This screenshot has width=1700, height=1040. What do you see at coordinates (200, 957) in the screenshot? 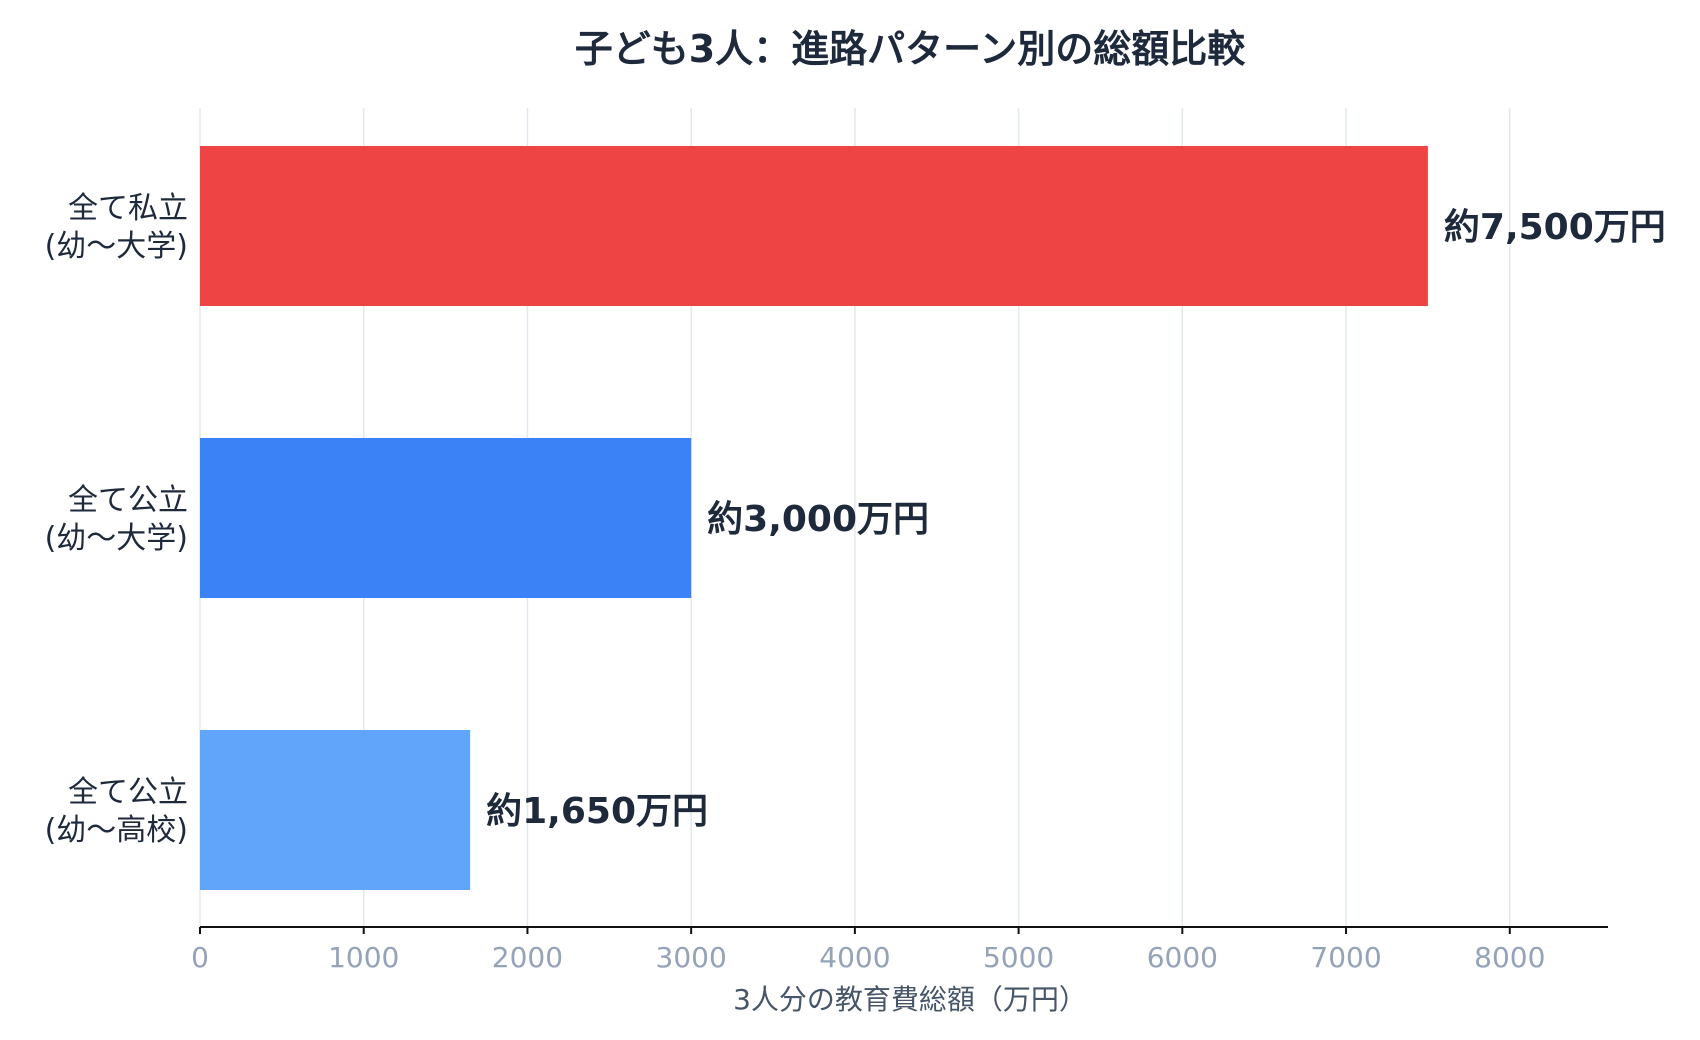
I see `x-tick-label: 0` at bounding box center [200, 957].